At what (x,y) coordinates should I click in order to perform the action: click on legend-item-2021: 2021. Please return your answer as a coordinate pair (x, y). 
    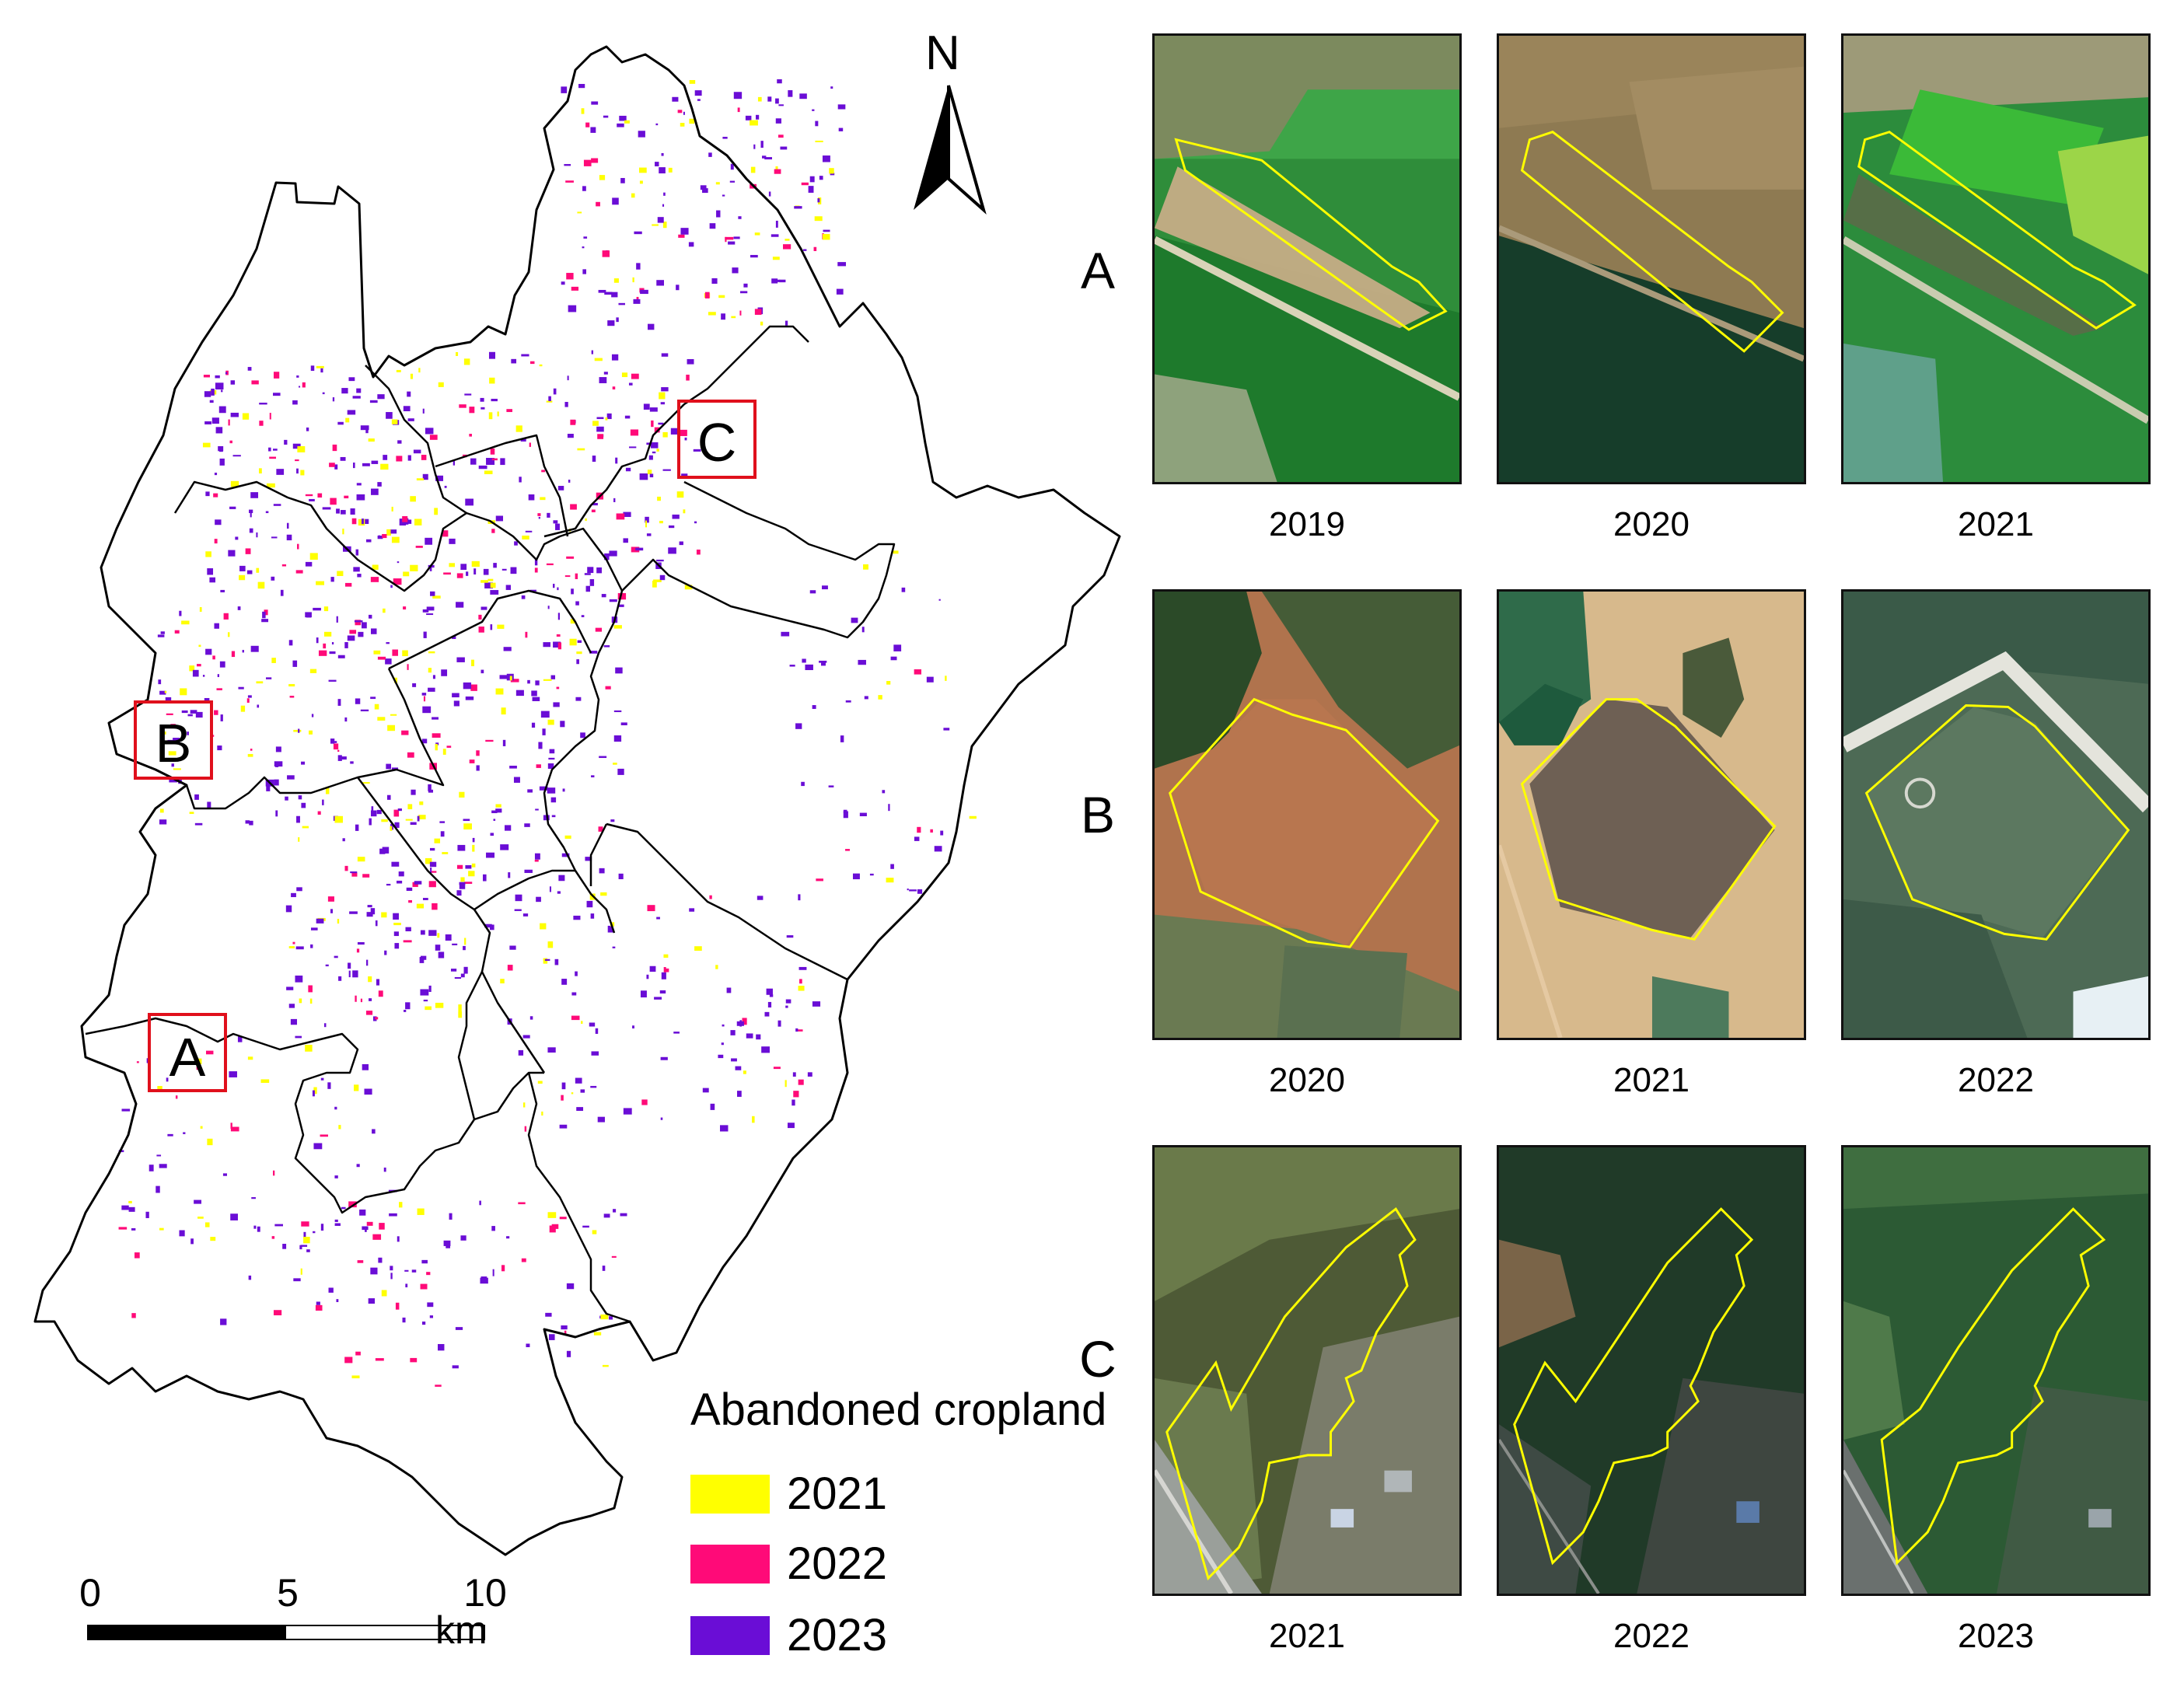
    Looking at the image, I should click on (788, 1494).